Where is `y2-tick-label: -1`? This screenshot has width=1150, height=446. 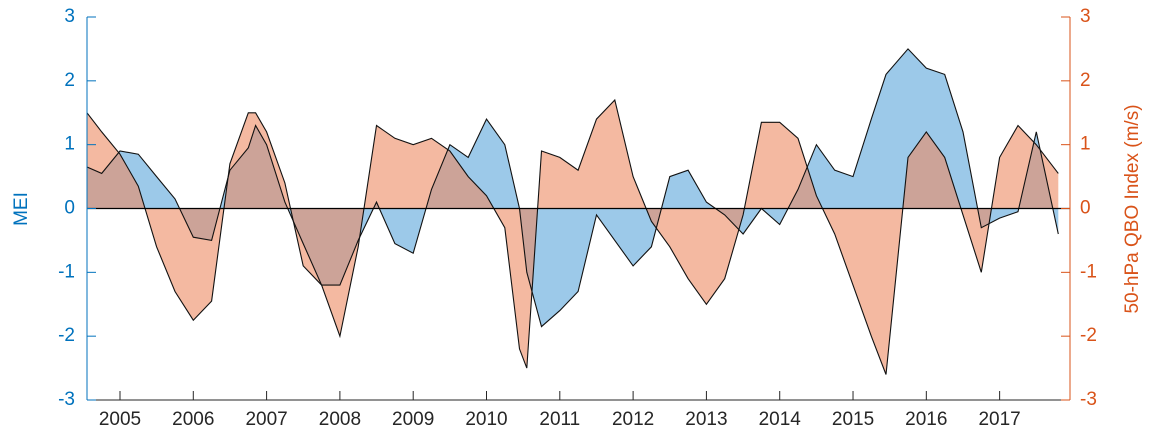
y2-tick-label: -1 is located at coordinates (1088, 271).